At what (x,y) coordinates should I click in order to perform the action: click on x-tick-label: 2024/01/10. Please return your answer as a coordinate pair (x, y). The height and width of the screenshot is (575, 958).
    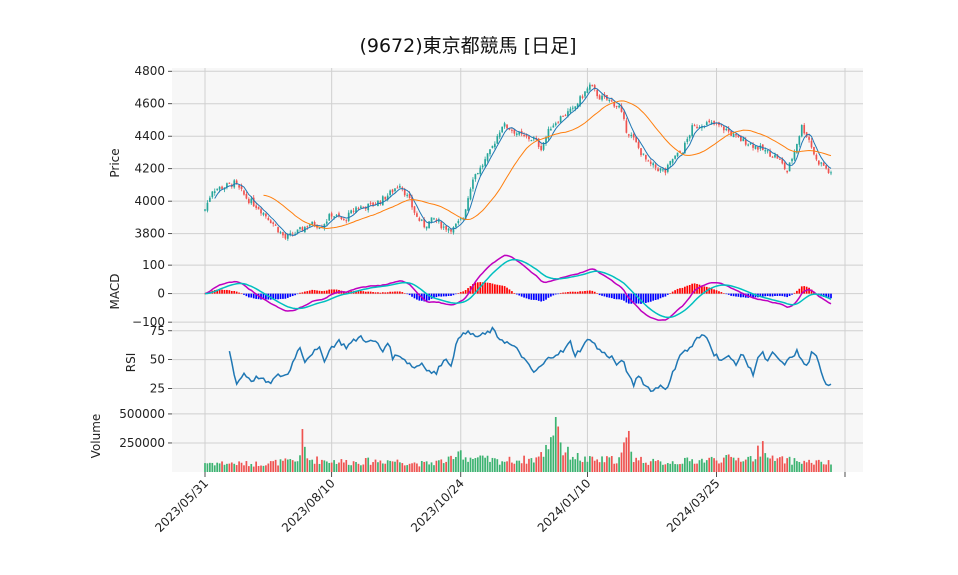
    Looking at the image, I should click on (564, 505).